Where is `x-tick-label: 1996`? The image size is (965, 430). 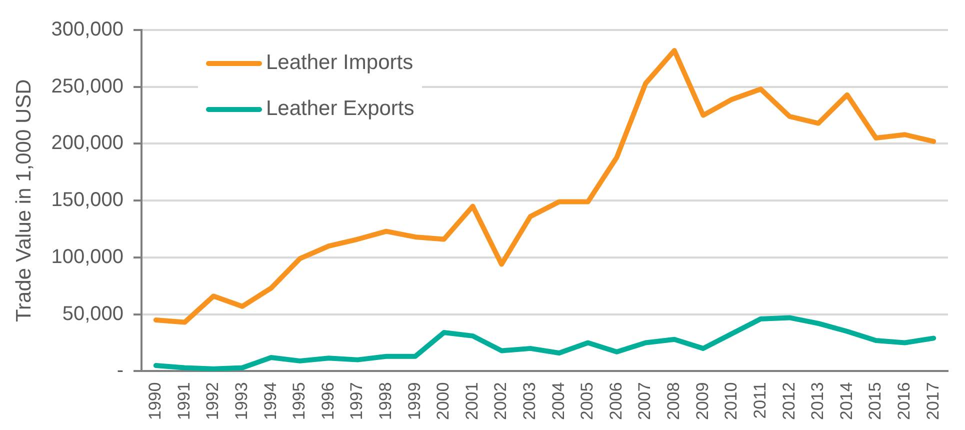
x-tick-label: 1996 is located at coordinates (328, 401).